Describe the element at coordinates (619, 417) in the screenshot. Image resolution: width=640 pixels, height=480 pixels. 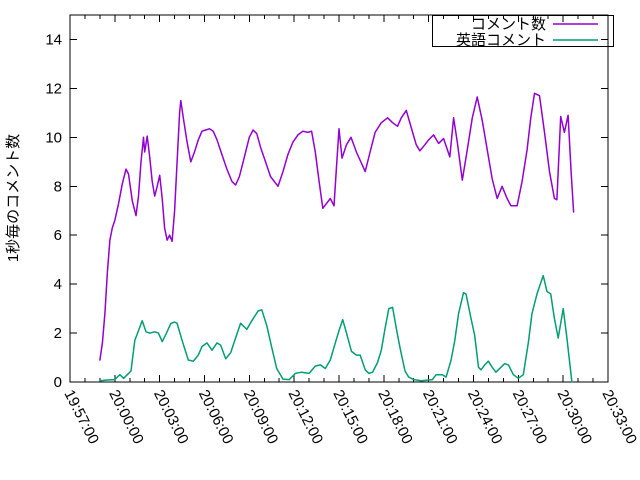
I see `x-tick-label: 20:33:00` at that location.